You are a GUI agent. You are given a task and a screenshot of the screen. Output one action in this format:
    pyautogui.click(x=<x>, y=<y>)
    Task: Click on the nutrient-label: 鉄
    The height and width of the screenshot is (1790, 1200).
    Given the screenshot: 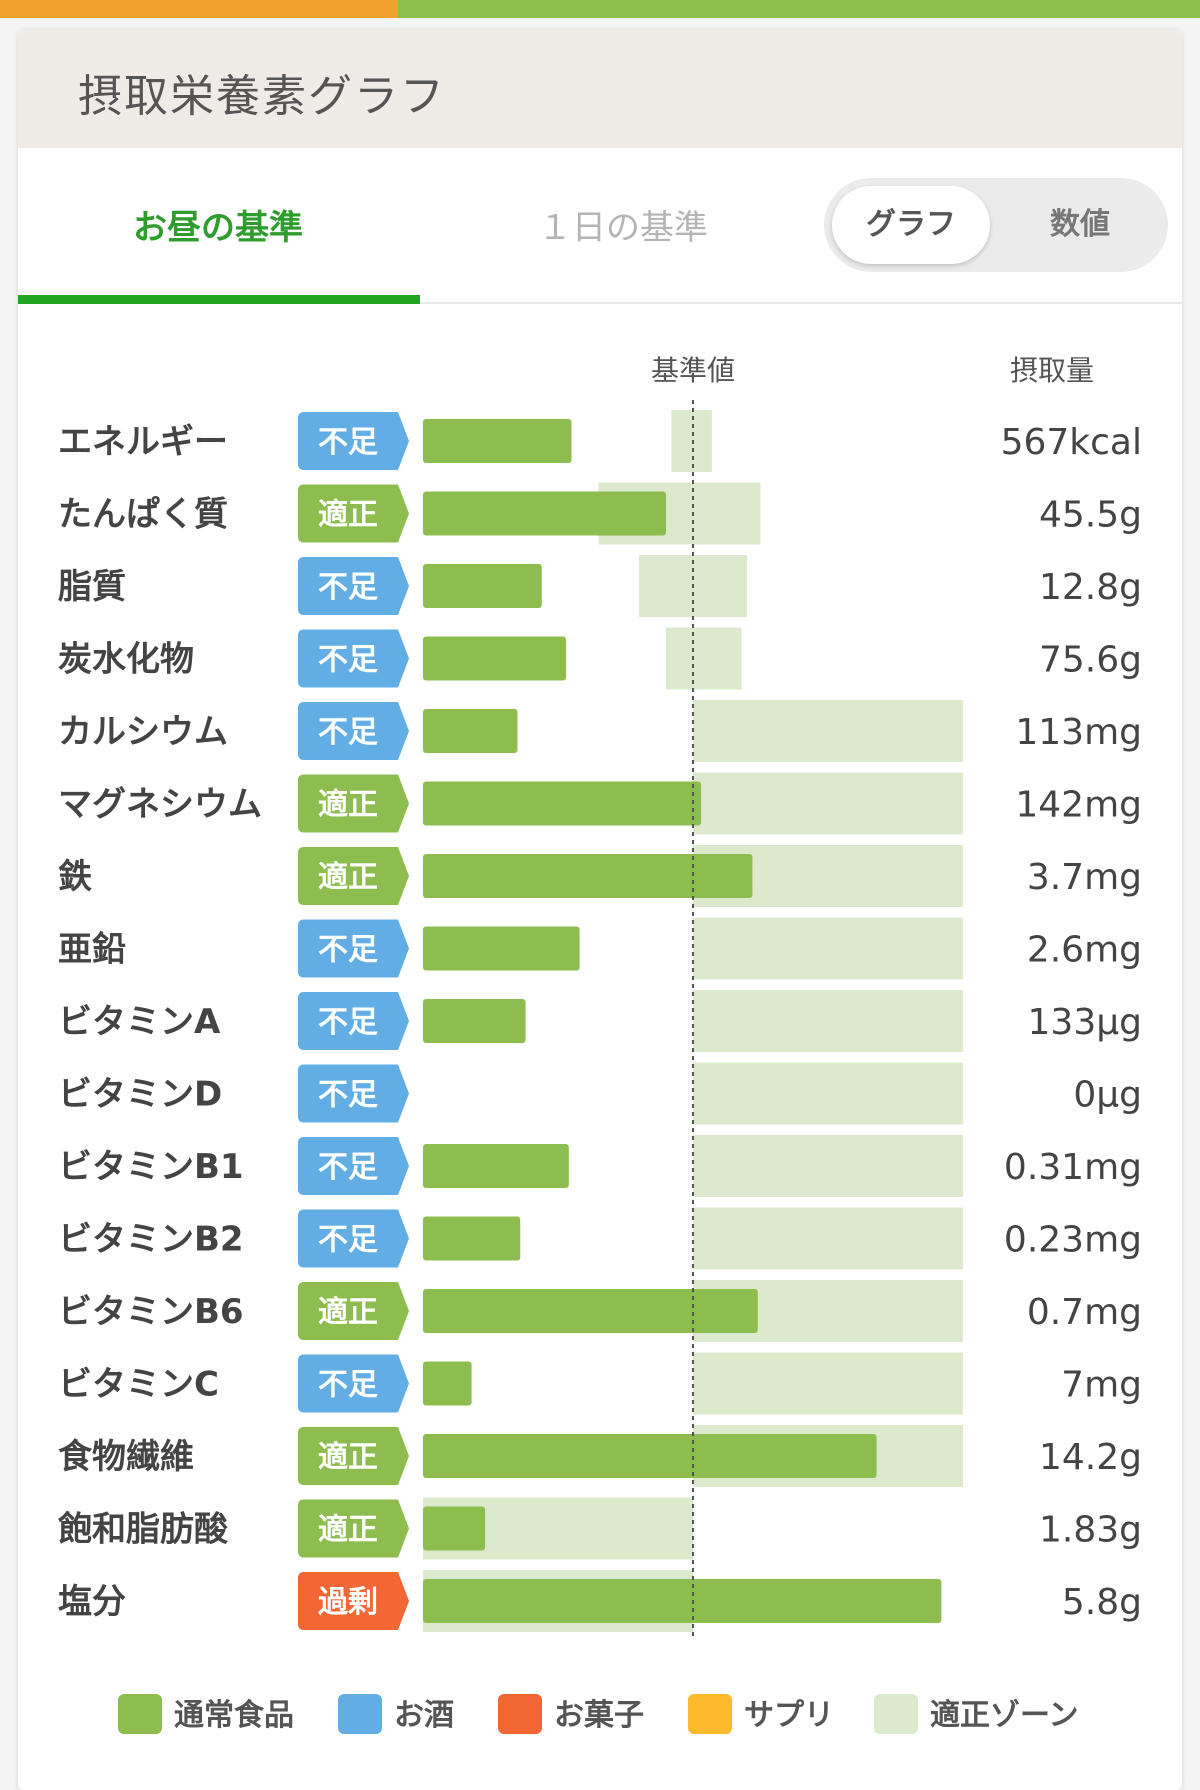 What is the action you would take?
    pyautogui.click(x=75, y=877)
    